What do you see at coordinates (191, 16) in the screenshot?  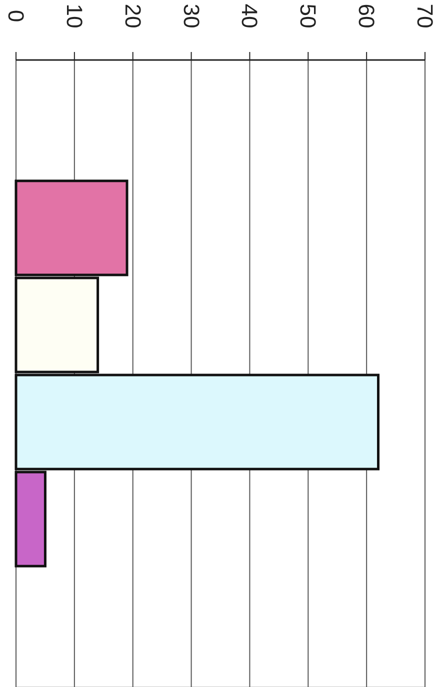 I see `x-tick-label: 30` at bounding box center [191, 16].